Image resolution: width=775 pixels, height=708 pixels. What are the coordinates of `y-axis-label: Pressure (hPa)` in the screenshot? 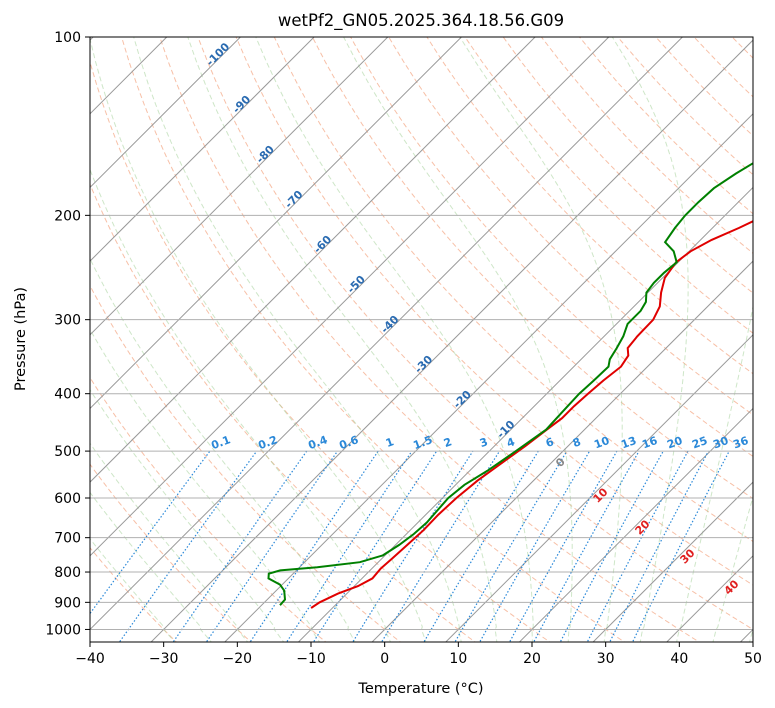 It's located at (21, 339).